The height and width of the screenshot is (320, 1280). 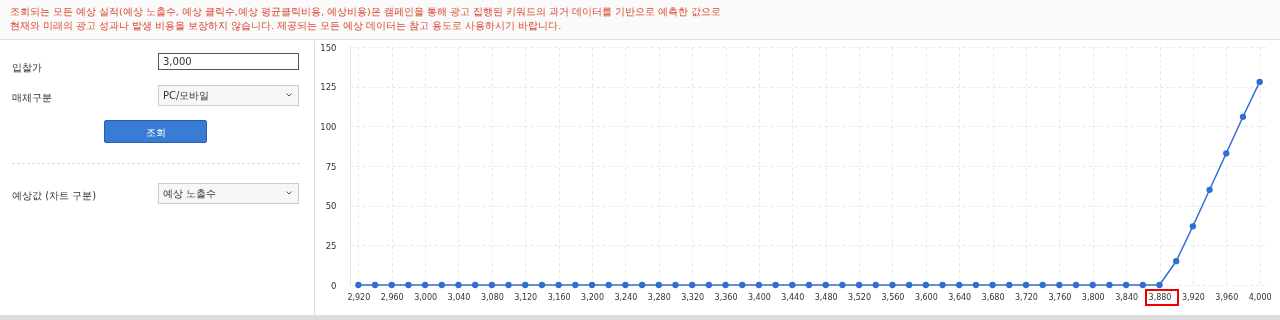 I want to click on x-tick-label: 3,080, so click(x=492, y=297).